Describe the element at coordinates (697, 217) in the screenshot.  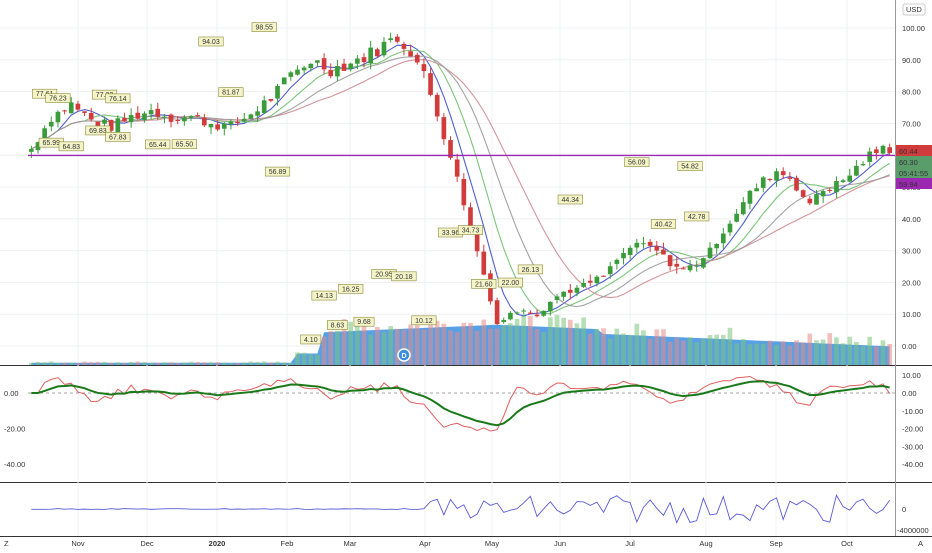
I see `price-label: 42.78` at that location.